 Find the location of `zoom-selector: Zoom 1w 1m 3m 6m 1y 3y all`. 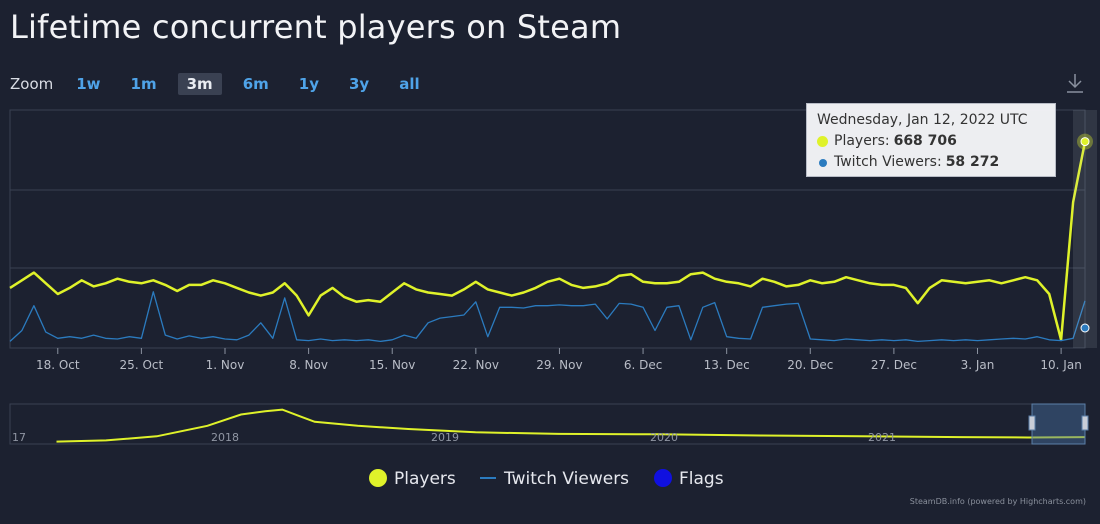

zoom-selector: Zoom 1w 1m 3m 6m 1y 3y all is located at coordinates (225, 84).